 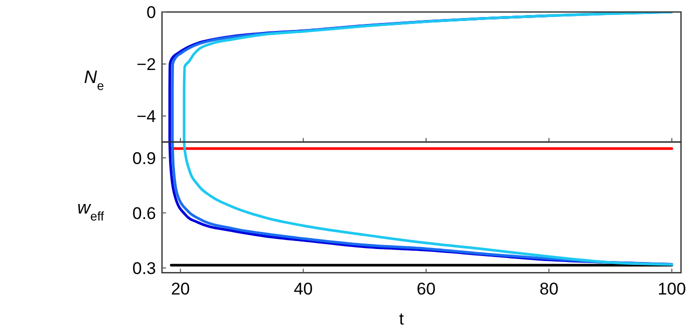 I want to click on x-tick-label: 80, so click(x=548, y=289).